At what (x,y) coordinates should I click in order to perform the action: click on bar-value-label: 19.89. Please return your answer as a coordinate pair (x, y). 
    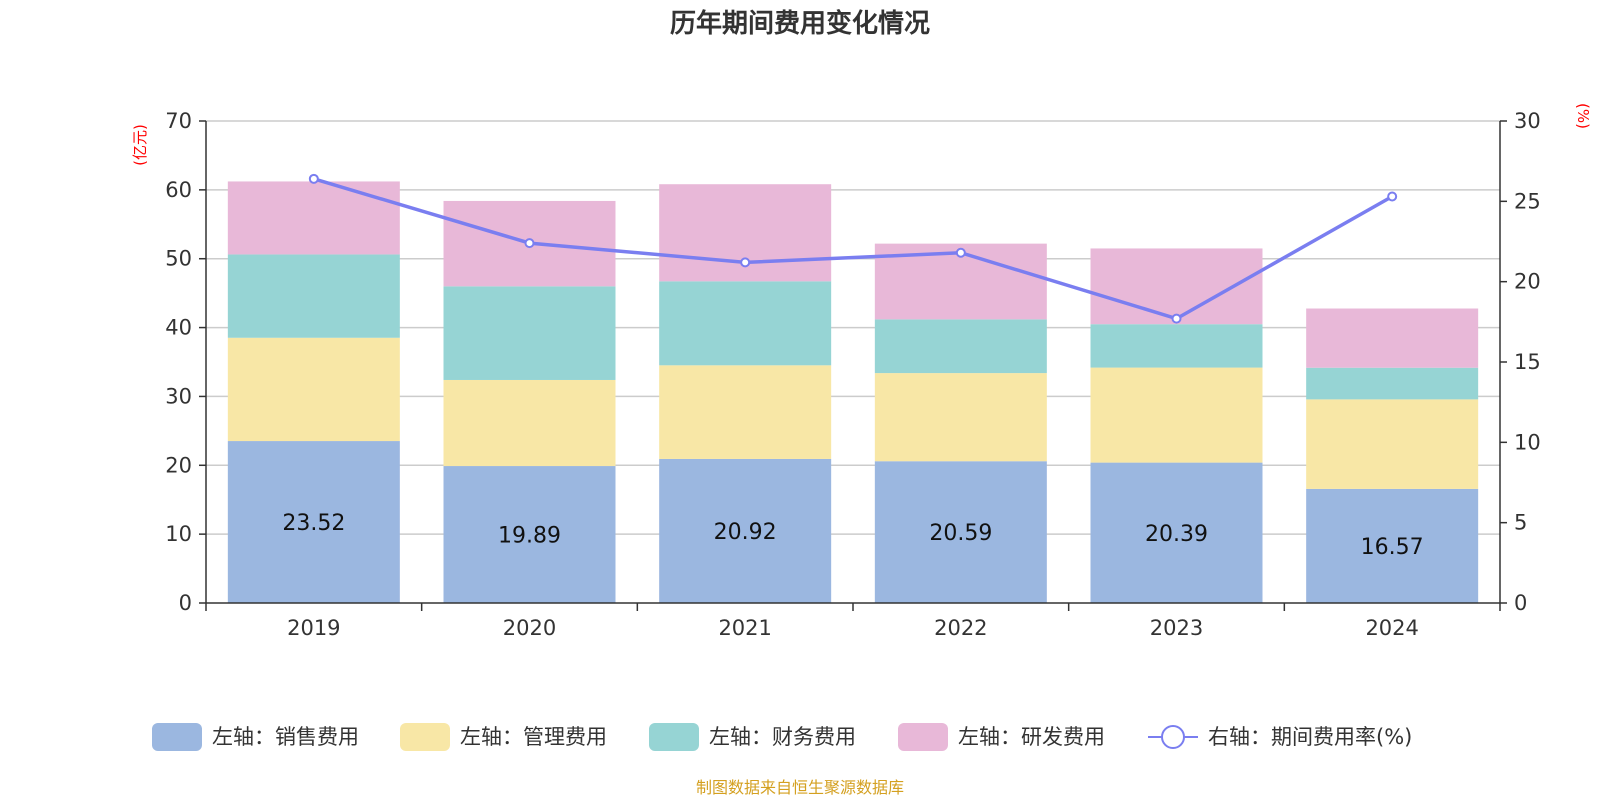
    Looking at the image, I should click on (529, 536).